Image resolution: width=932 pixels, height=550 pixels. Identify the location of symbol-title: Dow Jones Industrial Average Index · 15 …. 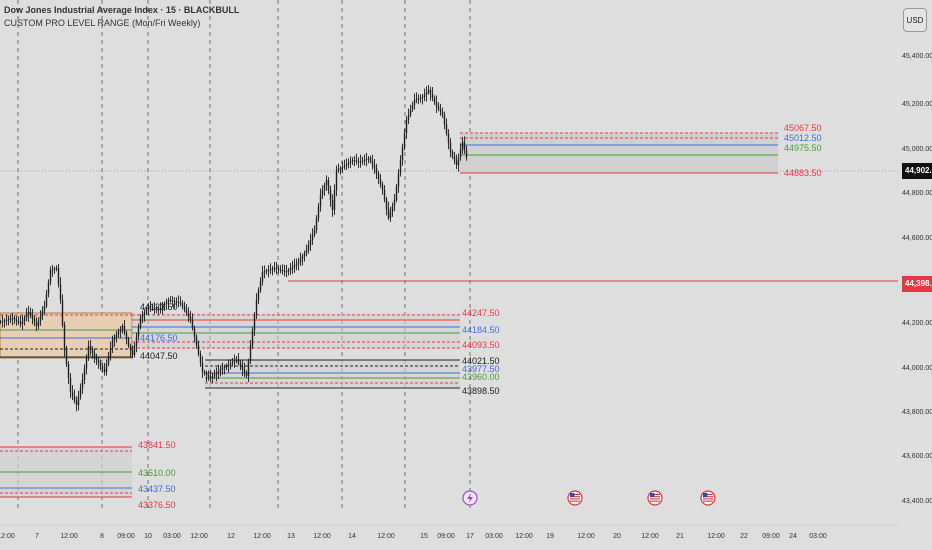
(122, 10).